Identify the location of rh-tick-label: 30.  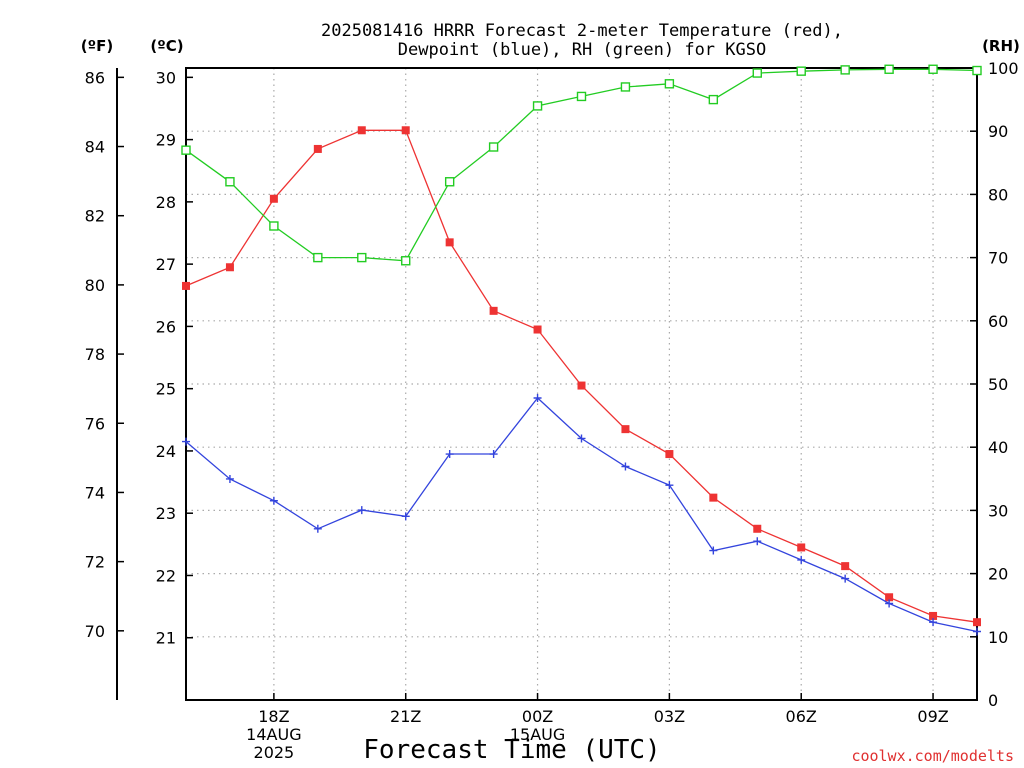
(998, 510).